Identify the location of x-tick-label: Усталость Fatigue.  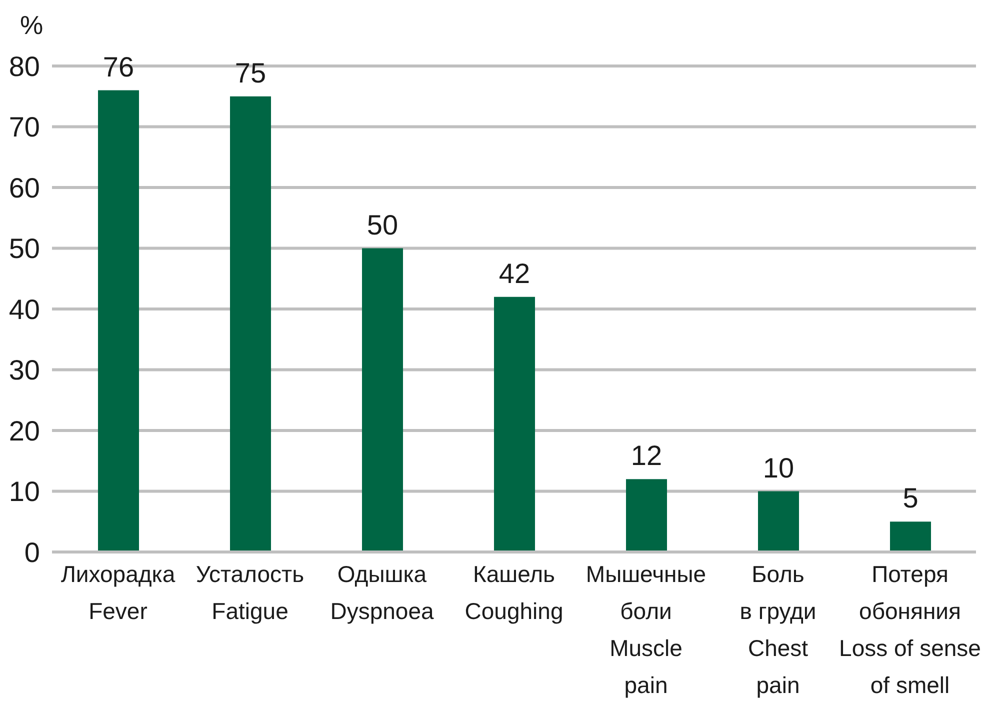
(250, 592).